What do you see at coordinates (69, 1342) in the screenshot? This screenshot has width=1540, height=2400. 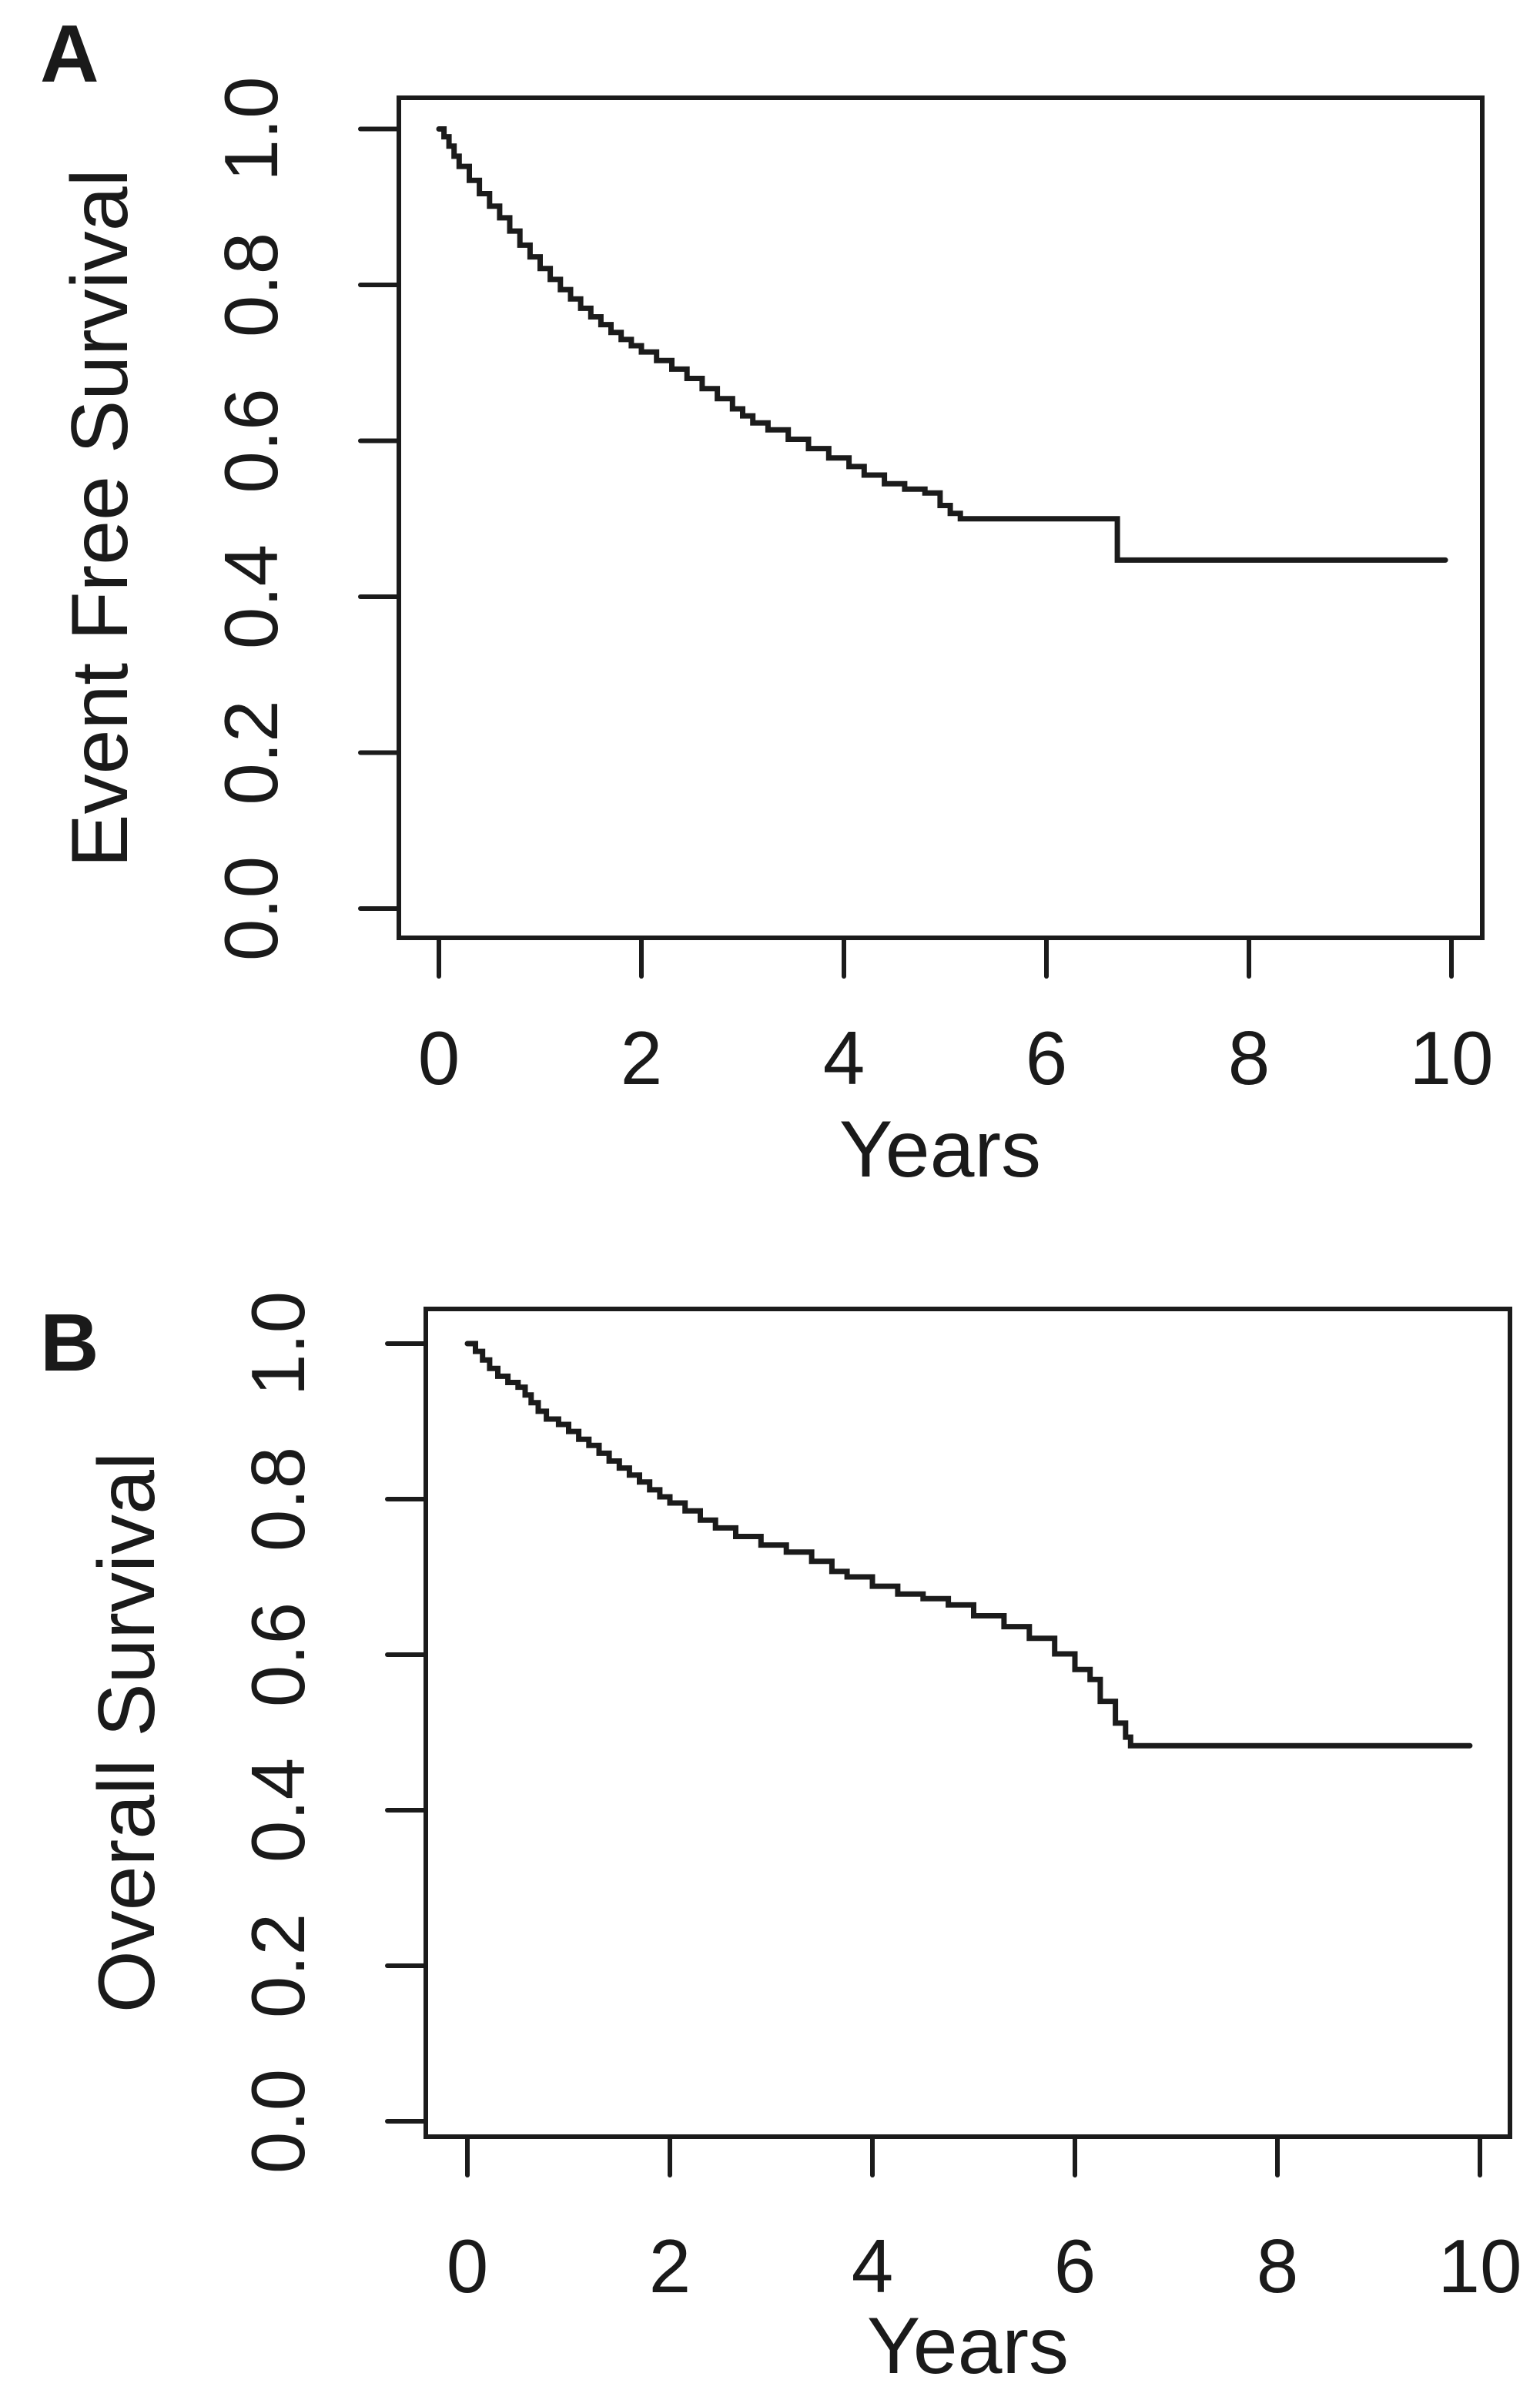 I see `panel-b-label: B` at bounding box center [69, 1342].